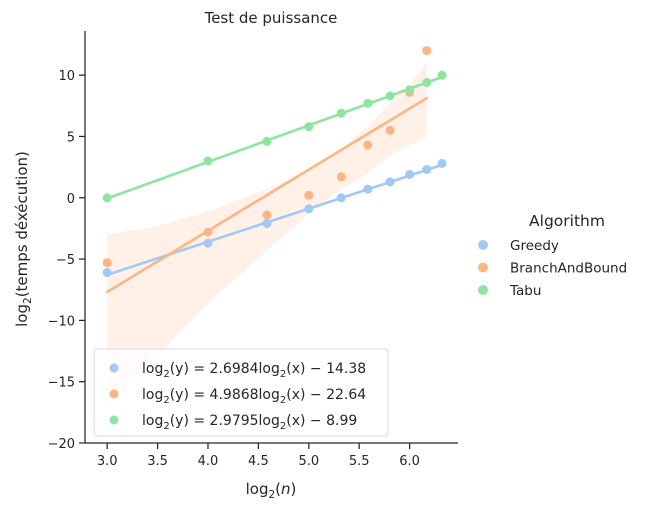 Image resolution: width=656 pixels, height=510 pixels. Describe the element at coordinates (225, 395) in the screenshot. I see `equation-part: (y) = 4.9868log` at that location.